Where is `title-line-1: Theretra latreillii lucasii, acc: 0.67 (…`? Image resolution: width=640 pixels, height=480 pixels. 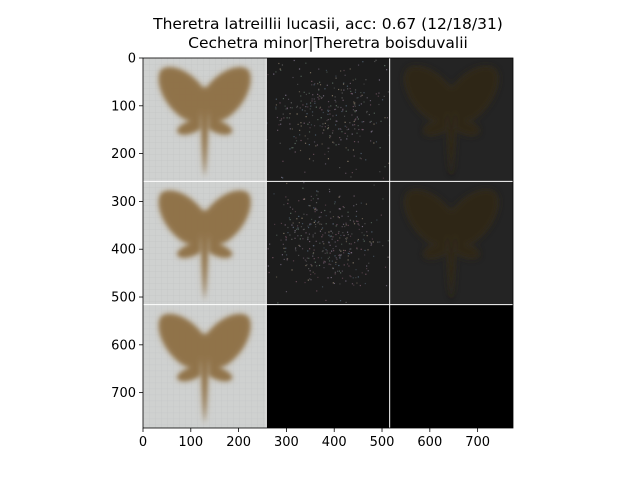 title-line-1: Theretra latreillii lucasii, acc: 0.67 (… is located at coordinates (328, 24).